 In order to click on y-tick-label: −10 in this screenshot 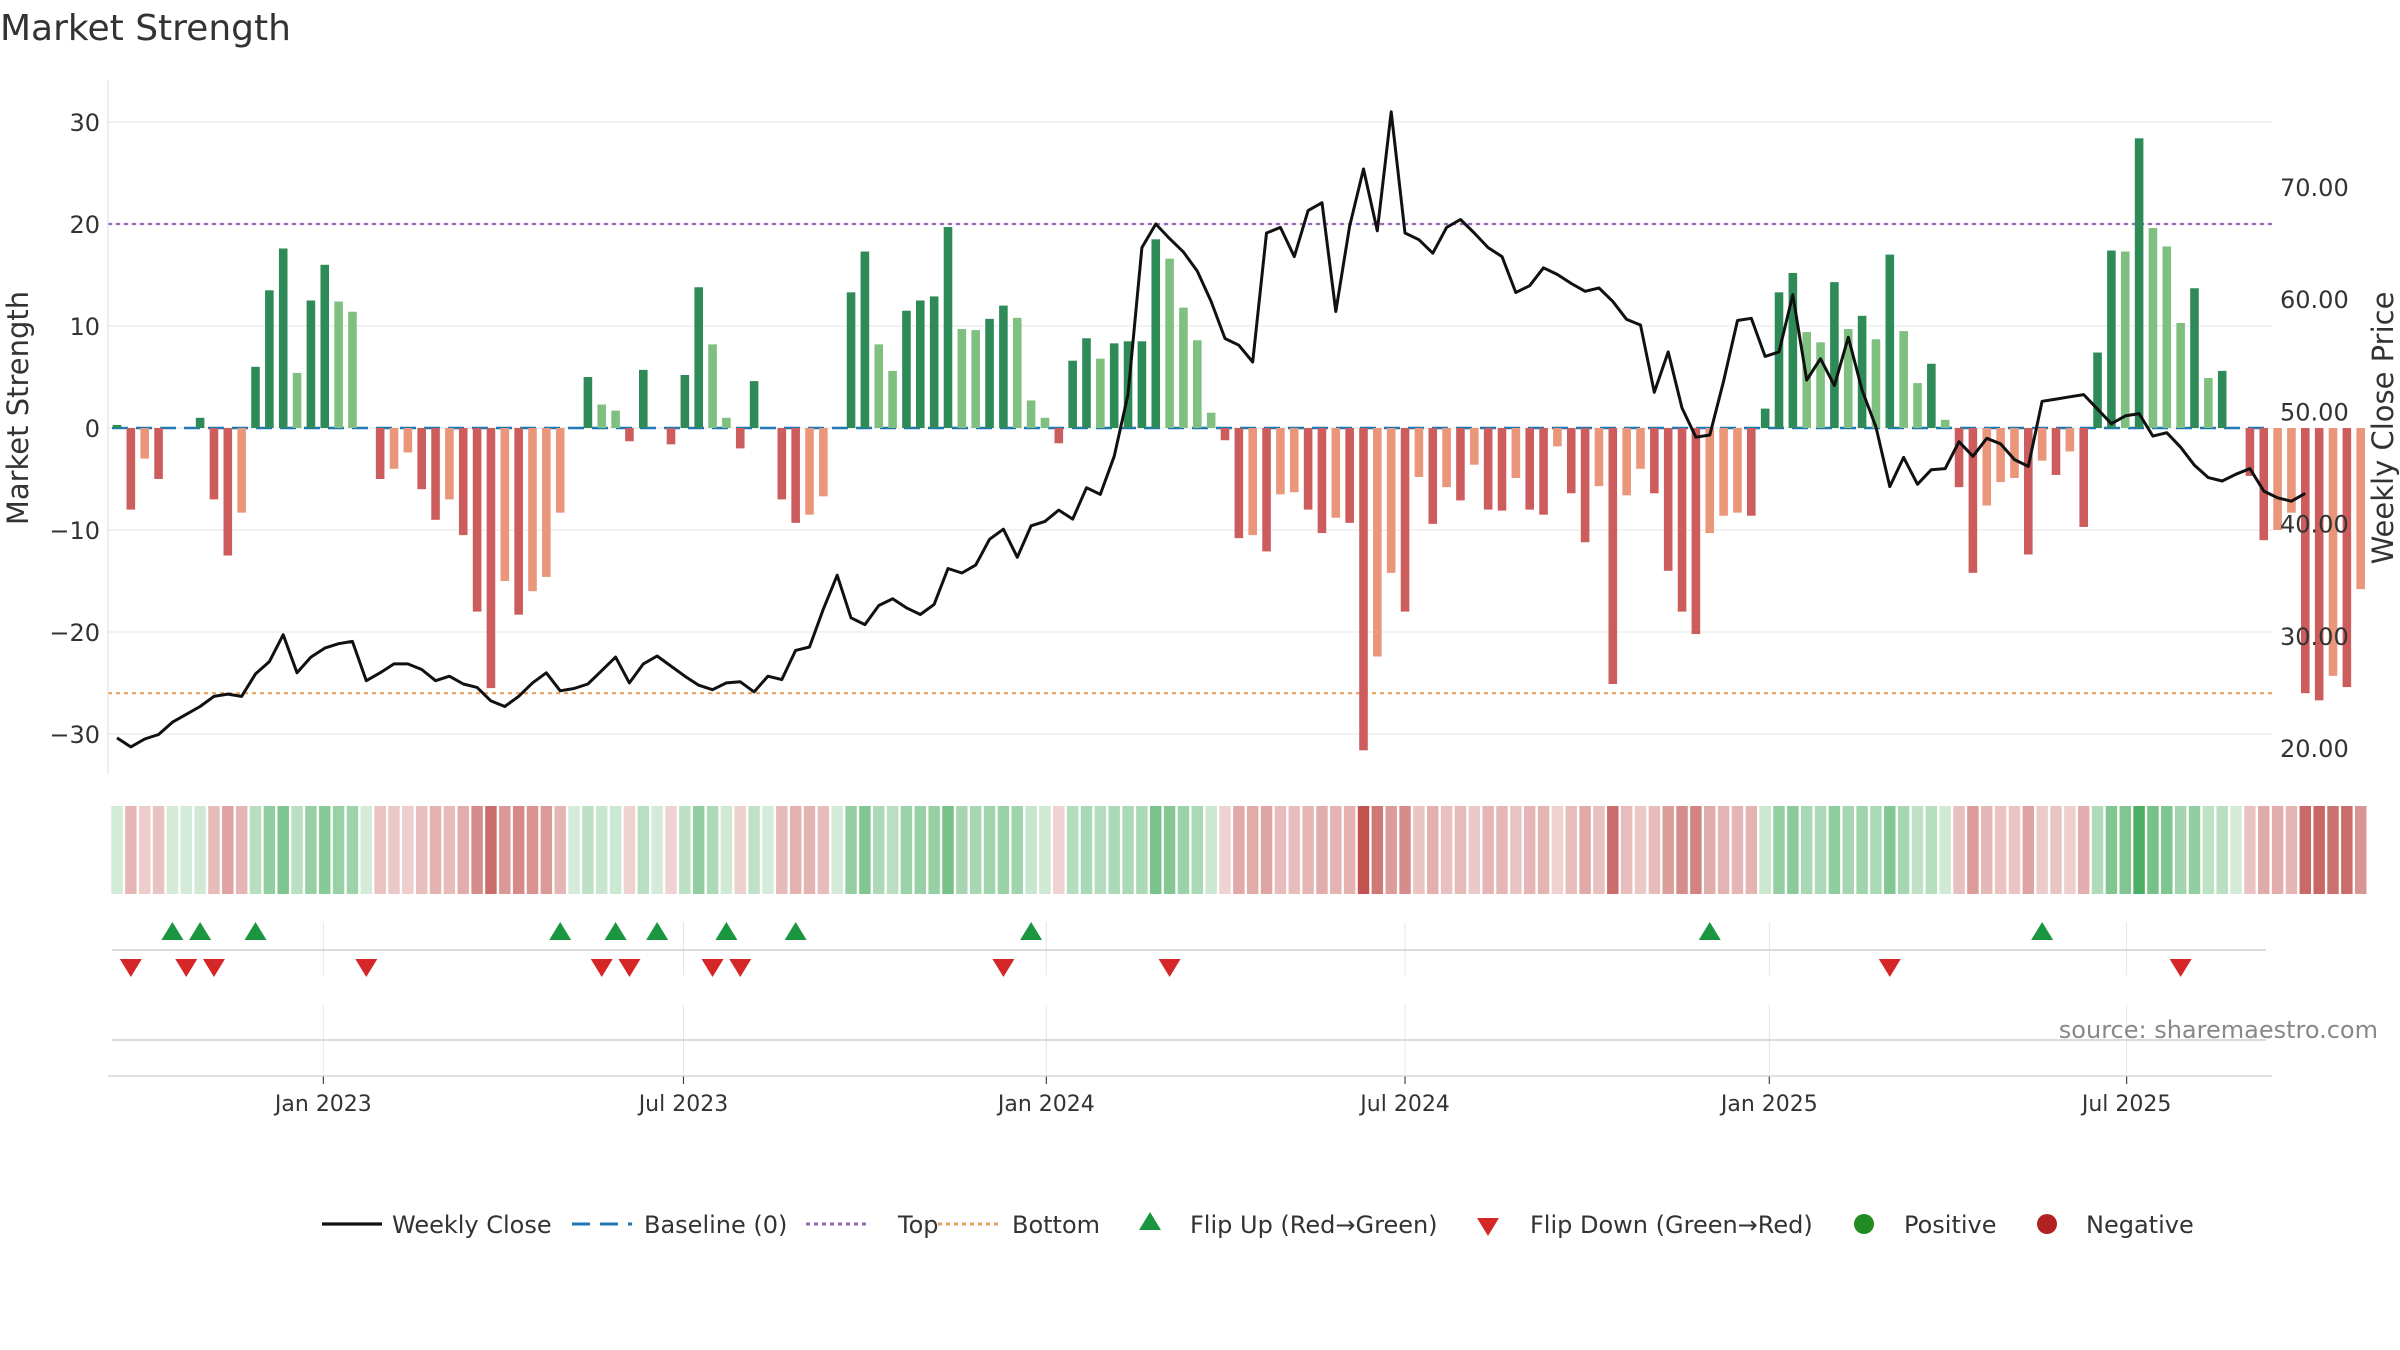, I will do `click(74, 531)`.